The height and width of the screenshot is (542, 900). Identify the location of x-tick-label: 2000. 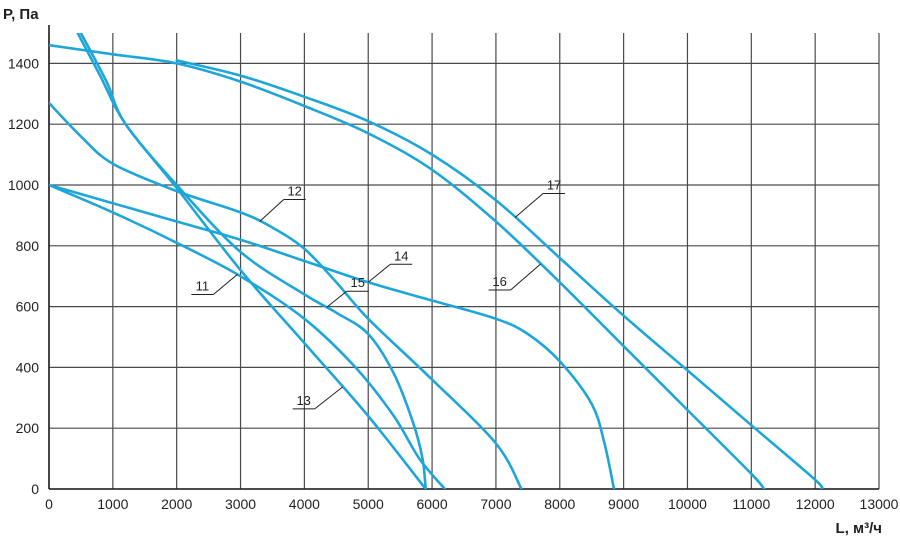
(176, 504).